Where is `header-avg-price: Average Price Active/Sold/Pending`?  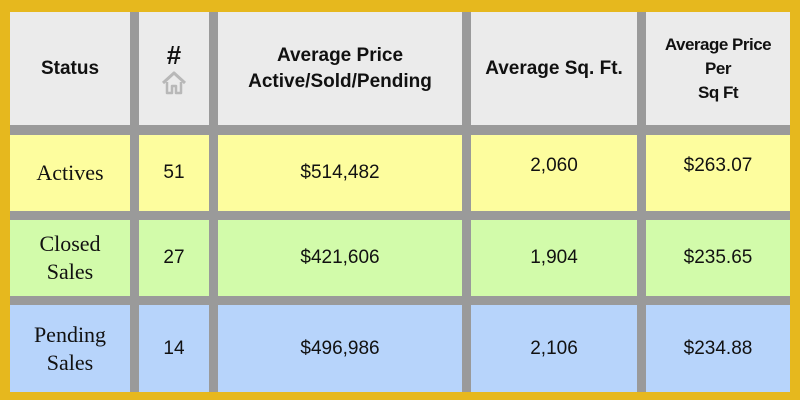 header-avg-price: Average Price Active/Sold/Pending is located at coordinates (340, 68).